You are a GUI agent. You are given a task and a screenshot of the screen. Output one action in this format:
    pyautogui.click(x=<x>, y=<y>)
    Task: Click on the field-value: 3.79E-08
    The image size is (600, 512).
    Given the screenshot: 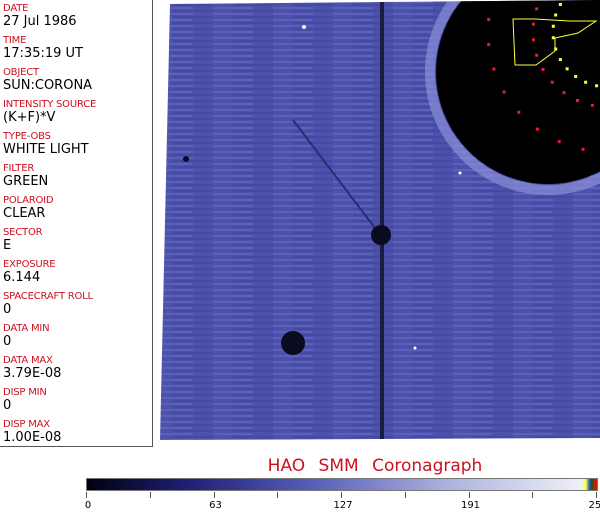 What is the action you would take?
    pyautogui.click(x=32, y=373)
    